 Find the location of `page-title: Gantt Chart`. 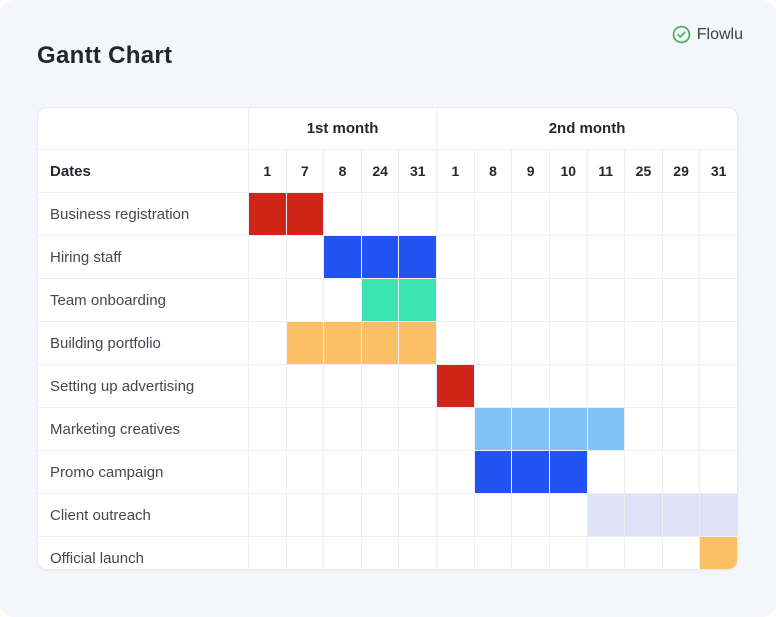

page-title: Gantt Chart is located at coordinates (105, 55).